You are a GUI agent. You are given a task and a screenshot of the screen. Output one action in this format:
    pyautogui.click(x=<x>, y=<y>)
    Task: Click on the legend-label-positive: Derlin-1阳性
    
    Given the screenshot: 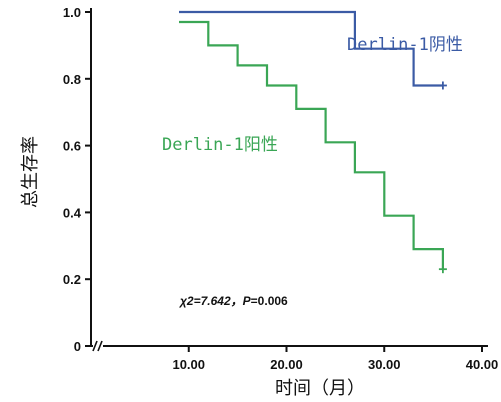 What is the action you would take?
    pyautogui.click(x=220, y=145)
    